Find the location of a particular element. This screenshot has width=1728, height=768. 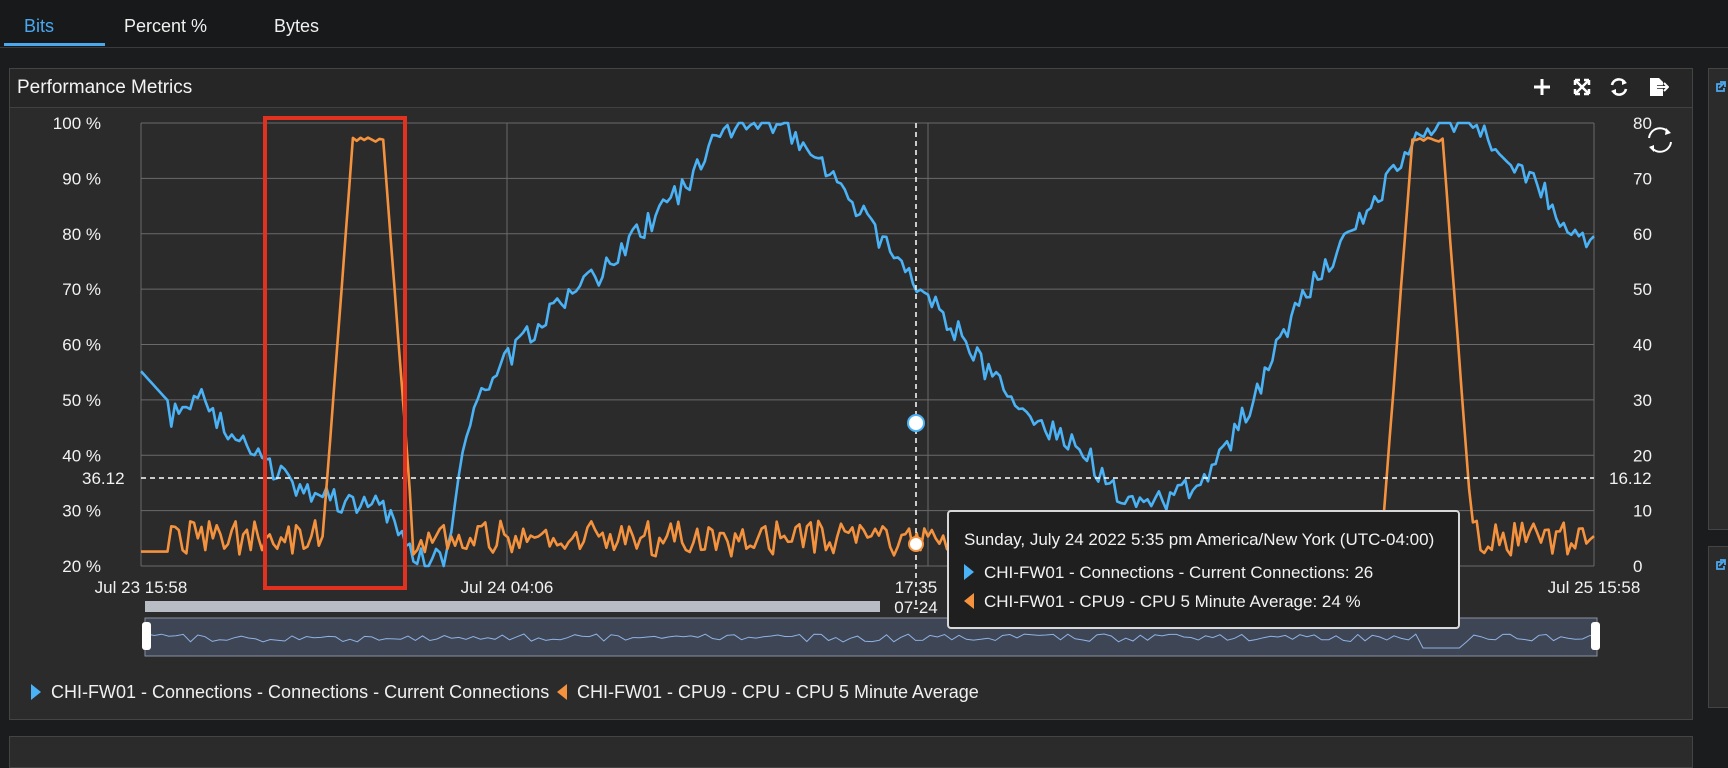

scrollbar-thumb is located at coordinates (512, 606).